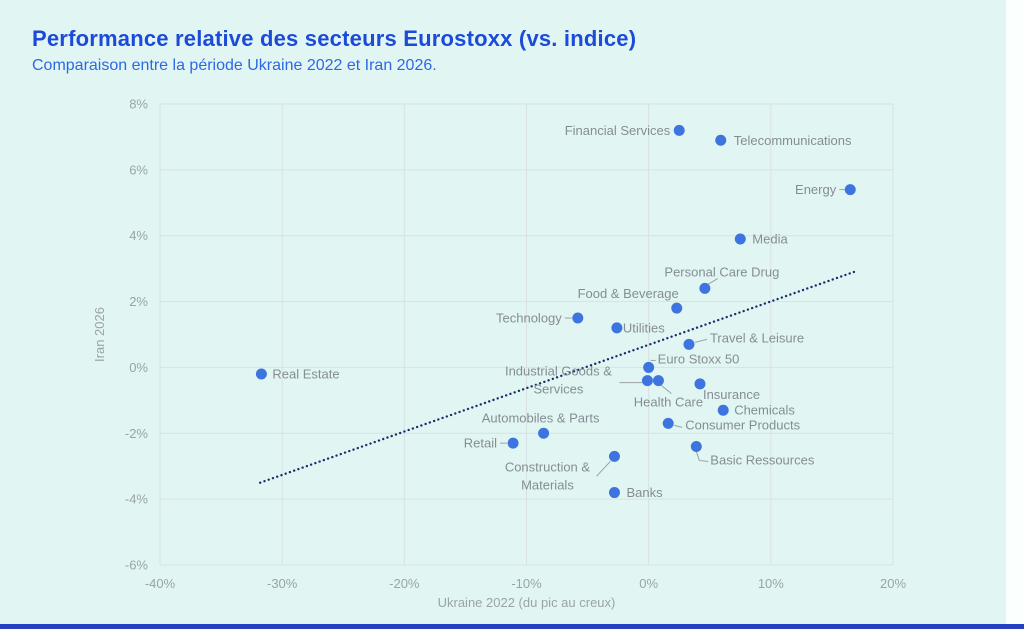 This screenshot has width=1024, height=629. What do you see at coordinates (644, 492) in the screenshot?
I see `point-label-banks: Banks` at bounding box center [644, 492].